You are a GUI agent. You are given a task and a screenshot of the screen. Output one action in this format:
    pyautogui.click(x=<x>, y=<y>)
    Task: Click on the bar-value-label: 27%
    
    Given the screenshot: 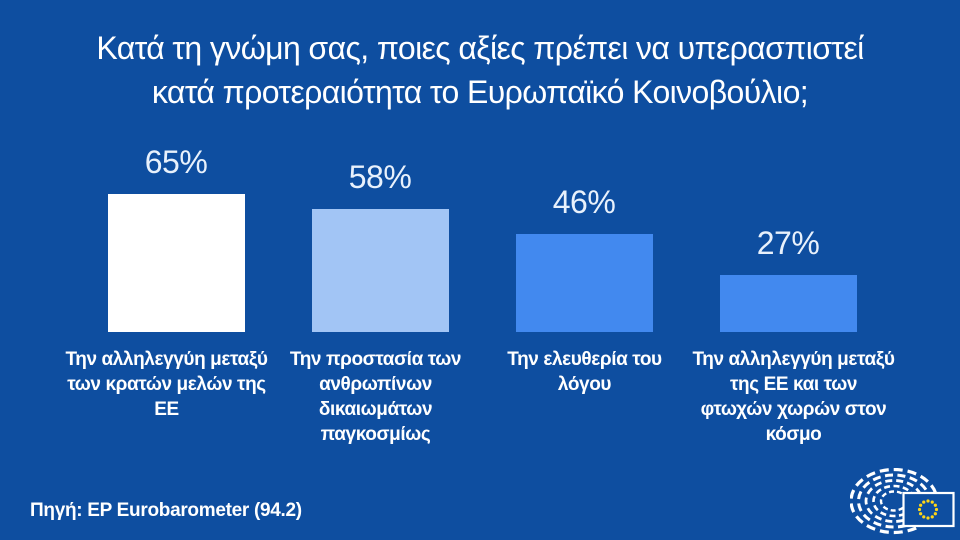 What is the action you would take?
    pyautogui.click(x=788, y=243)
    